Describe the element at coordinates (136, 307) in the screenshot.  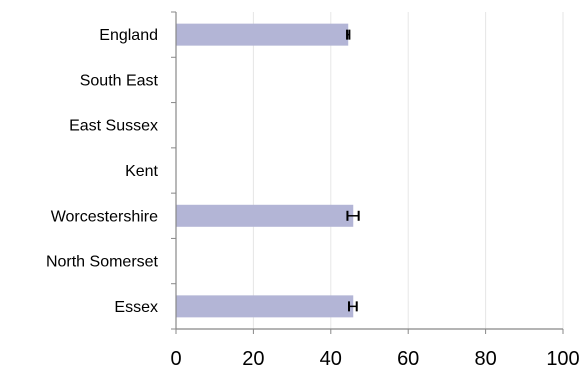
I see `category-label-essex: Essex` at that location.